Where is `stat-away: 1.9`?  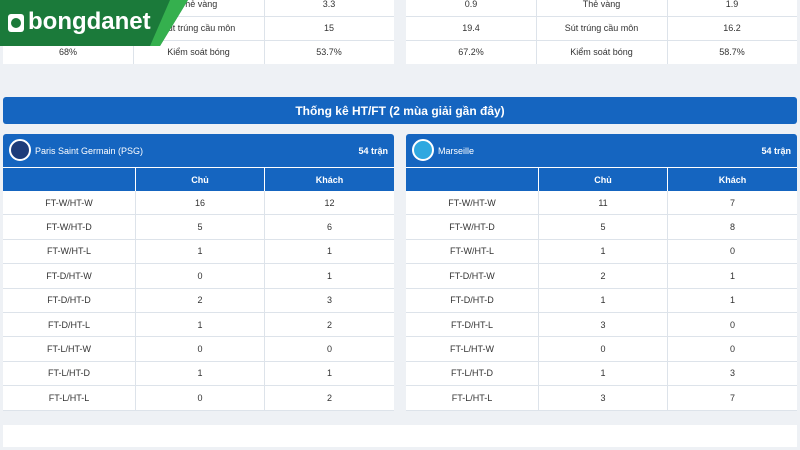
stat-away: 1.9 is located at coordinates (732, 4).